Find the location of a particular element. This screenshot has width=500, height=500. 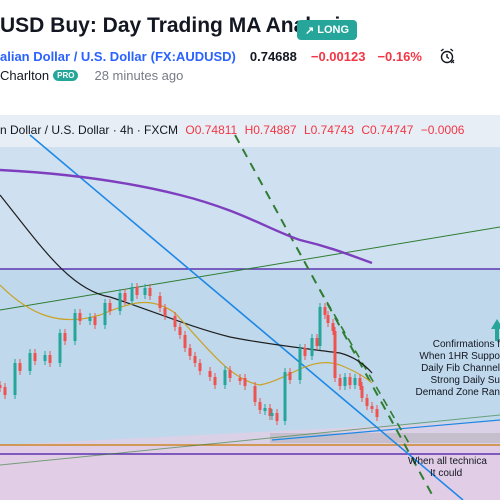

legend-symbol: n Dollar / U.S. Dollar · 4h · FXCM is located at coordinates (89, 130).